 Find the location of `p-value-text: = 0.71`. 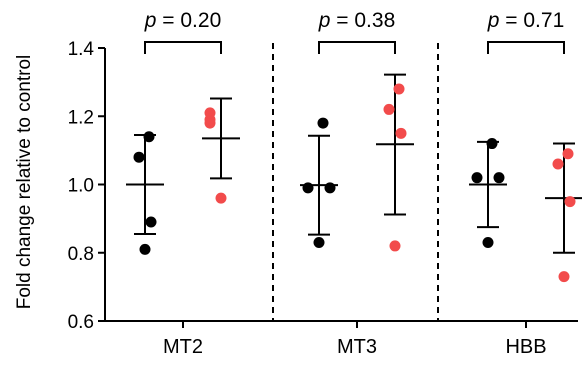

p-value-text: = 0.71 is located at coordinates (531, 20).